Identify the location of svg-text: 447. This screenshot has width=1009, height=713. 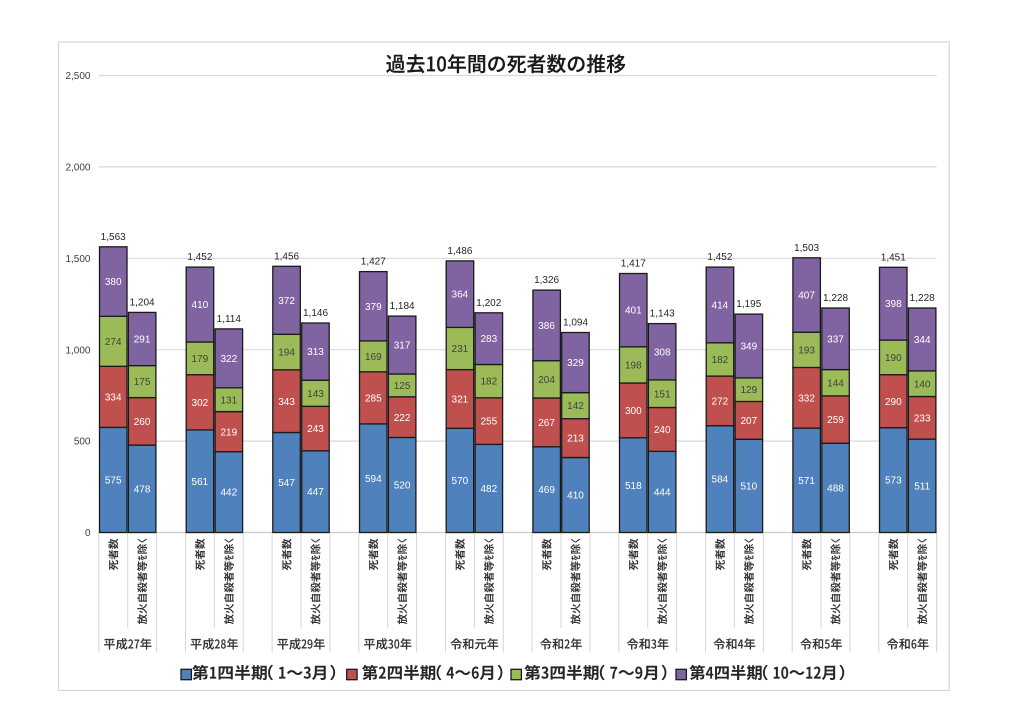
(315, 492).